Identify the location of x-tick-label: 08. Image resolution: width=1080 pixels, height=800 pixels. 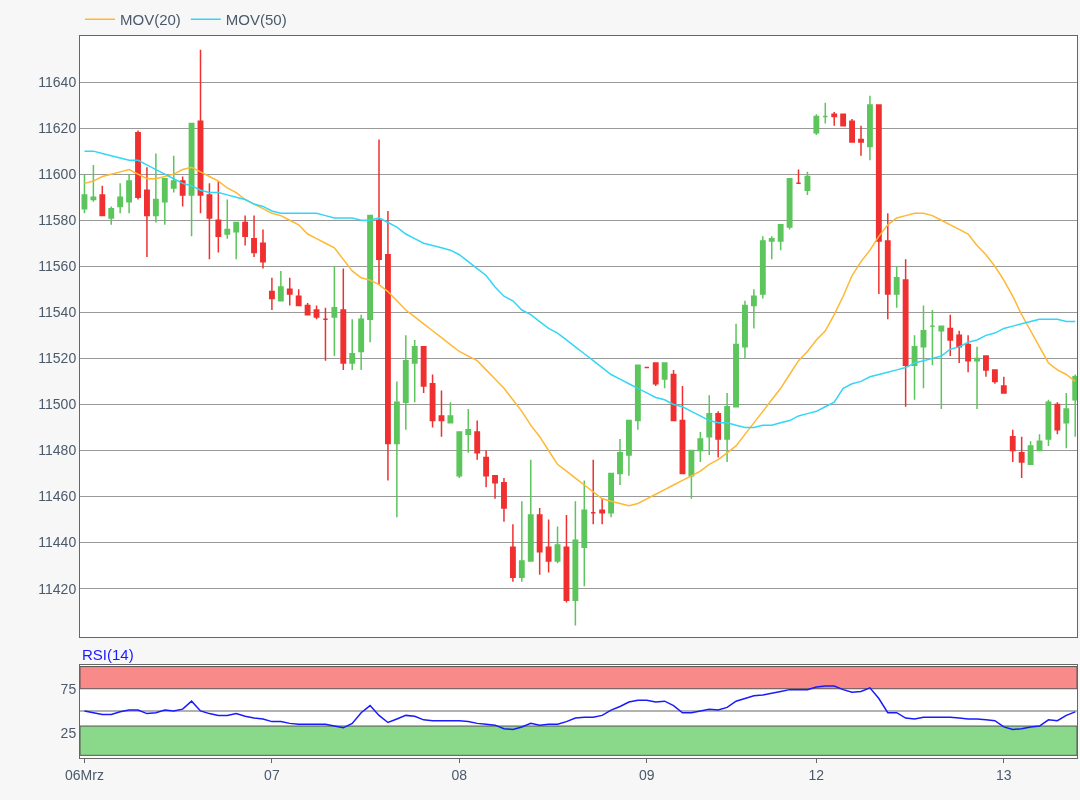
(459, 774).